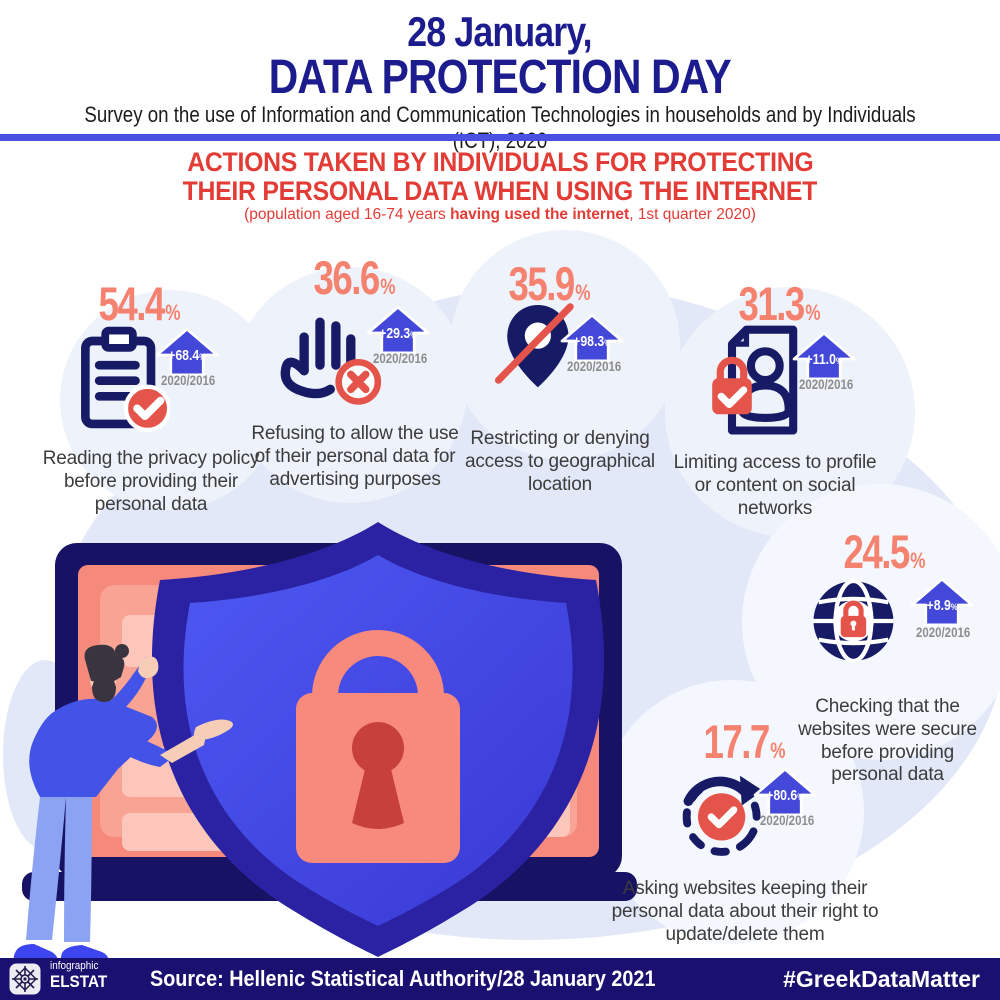 Image resolution: width=1000 pixels, height=1000 pixels. I want to click on person-arms-front, so click(168, 711).